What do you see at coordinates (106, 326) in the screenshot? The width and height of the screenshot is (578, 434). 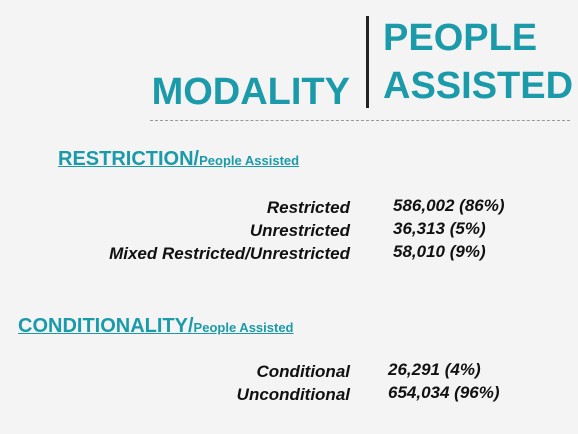 I see `section-title: CONDITIONALITY/` at bounding box center [106, 326].